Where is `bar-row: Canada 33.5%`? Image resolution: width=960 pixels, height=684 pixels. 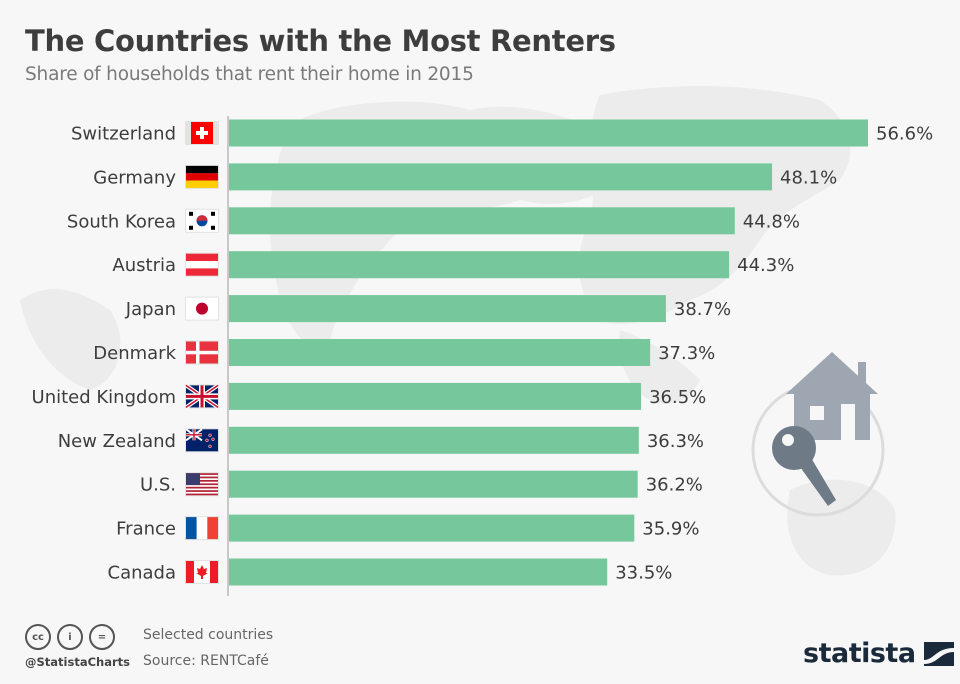 bar-row: Canada 33.5% is located at coordinates (390, 572).